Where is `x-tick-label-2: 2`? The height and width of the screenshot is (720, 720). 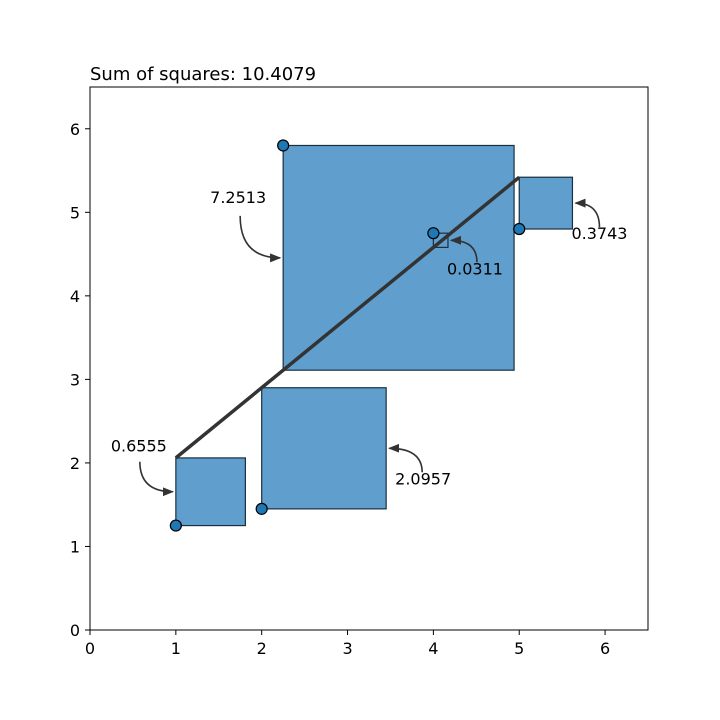
x-tick-label-2: 2 is located at coordinates (262, 648).